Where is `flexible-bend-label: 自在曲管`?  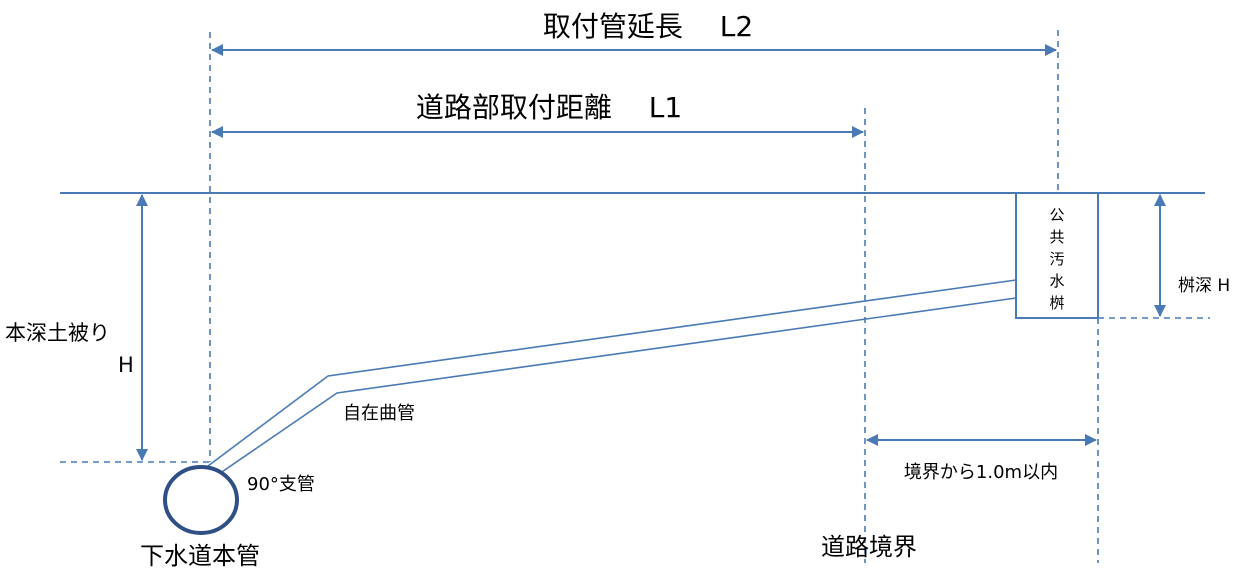 flexible-bend-label: 自在曲管 is located at coordinates (379, 413).